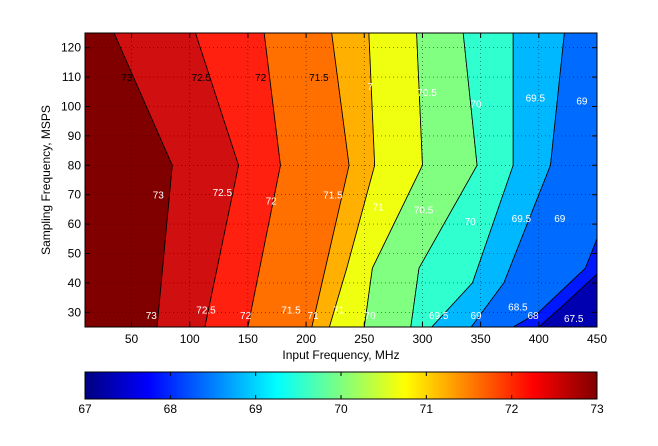 The height and width of the screenshot is (446, 658). I want to click on contour-label: 67.5, so click(574, 319).